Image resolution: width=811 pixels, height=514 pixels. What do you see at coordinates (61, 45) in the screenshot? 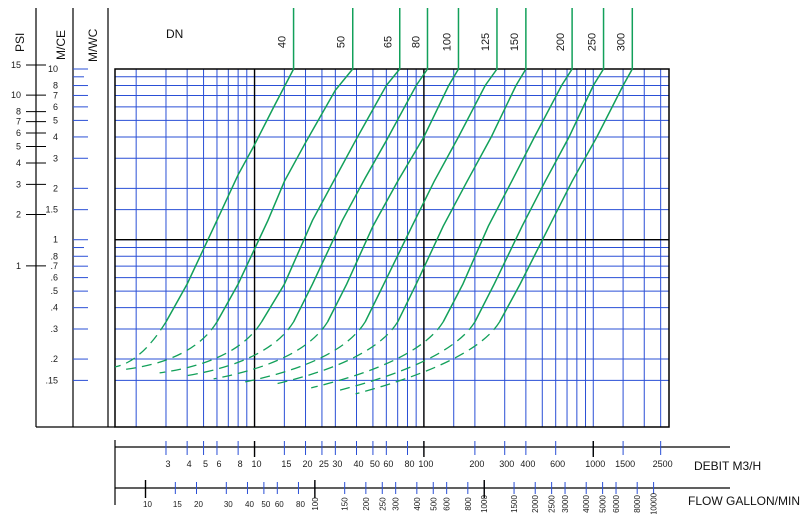
I see `mce-header: M/CE` at bounding box center [61, 45].